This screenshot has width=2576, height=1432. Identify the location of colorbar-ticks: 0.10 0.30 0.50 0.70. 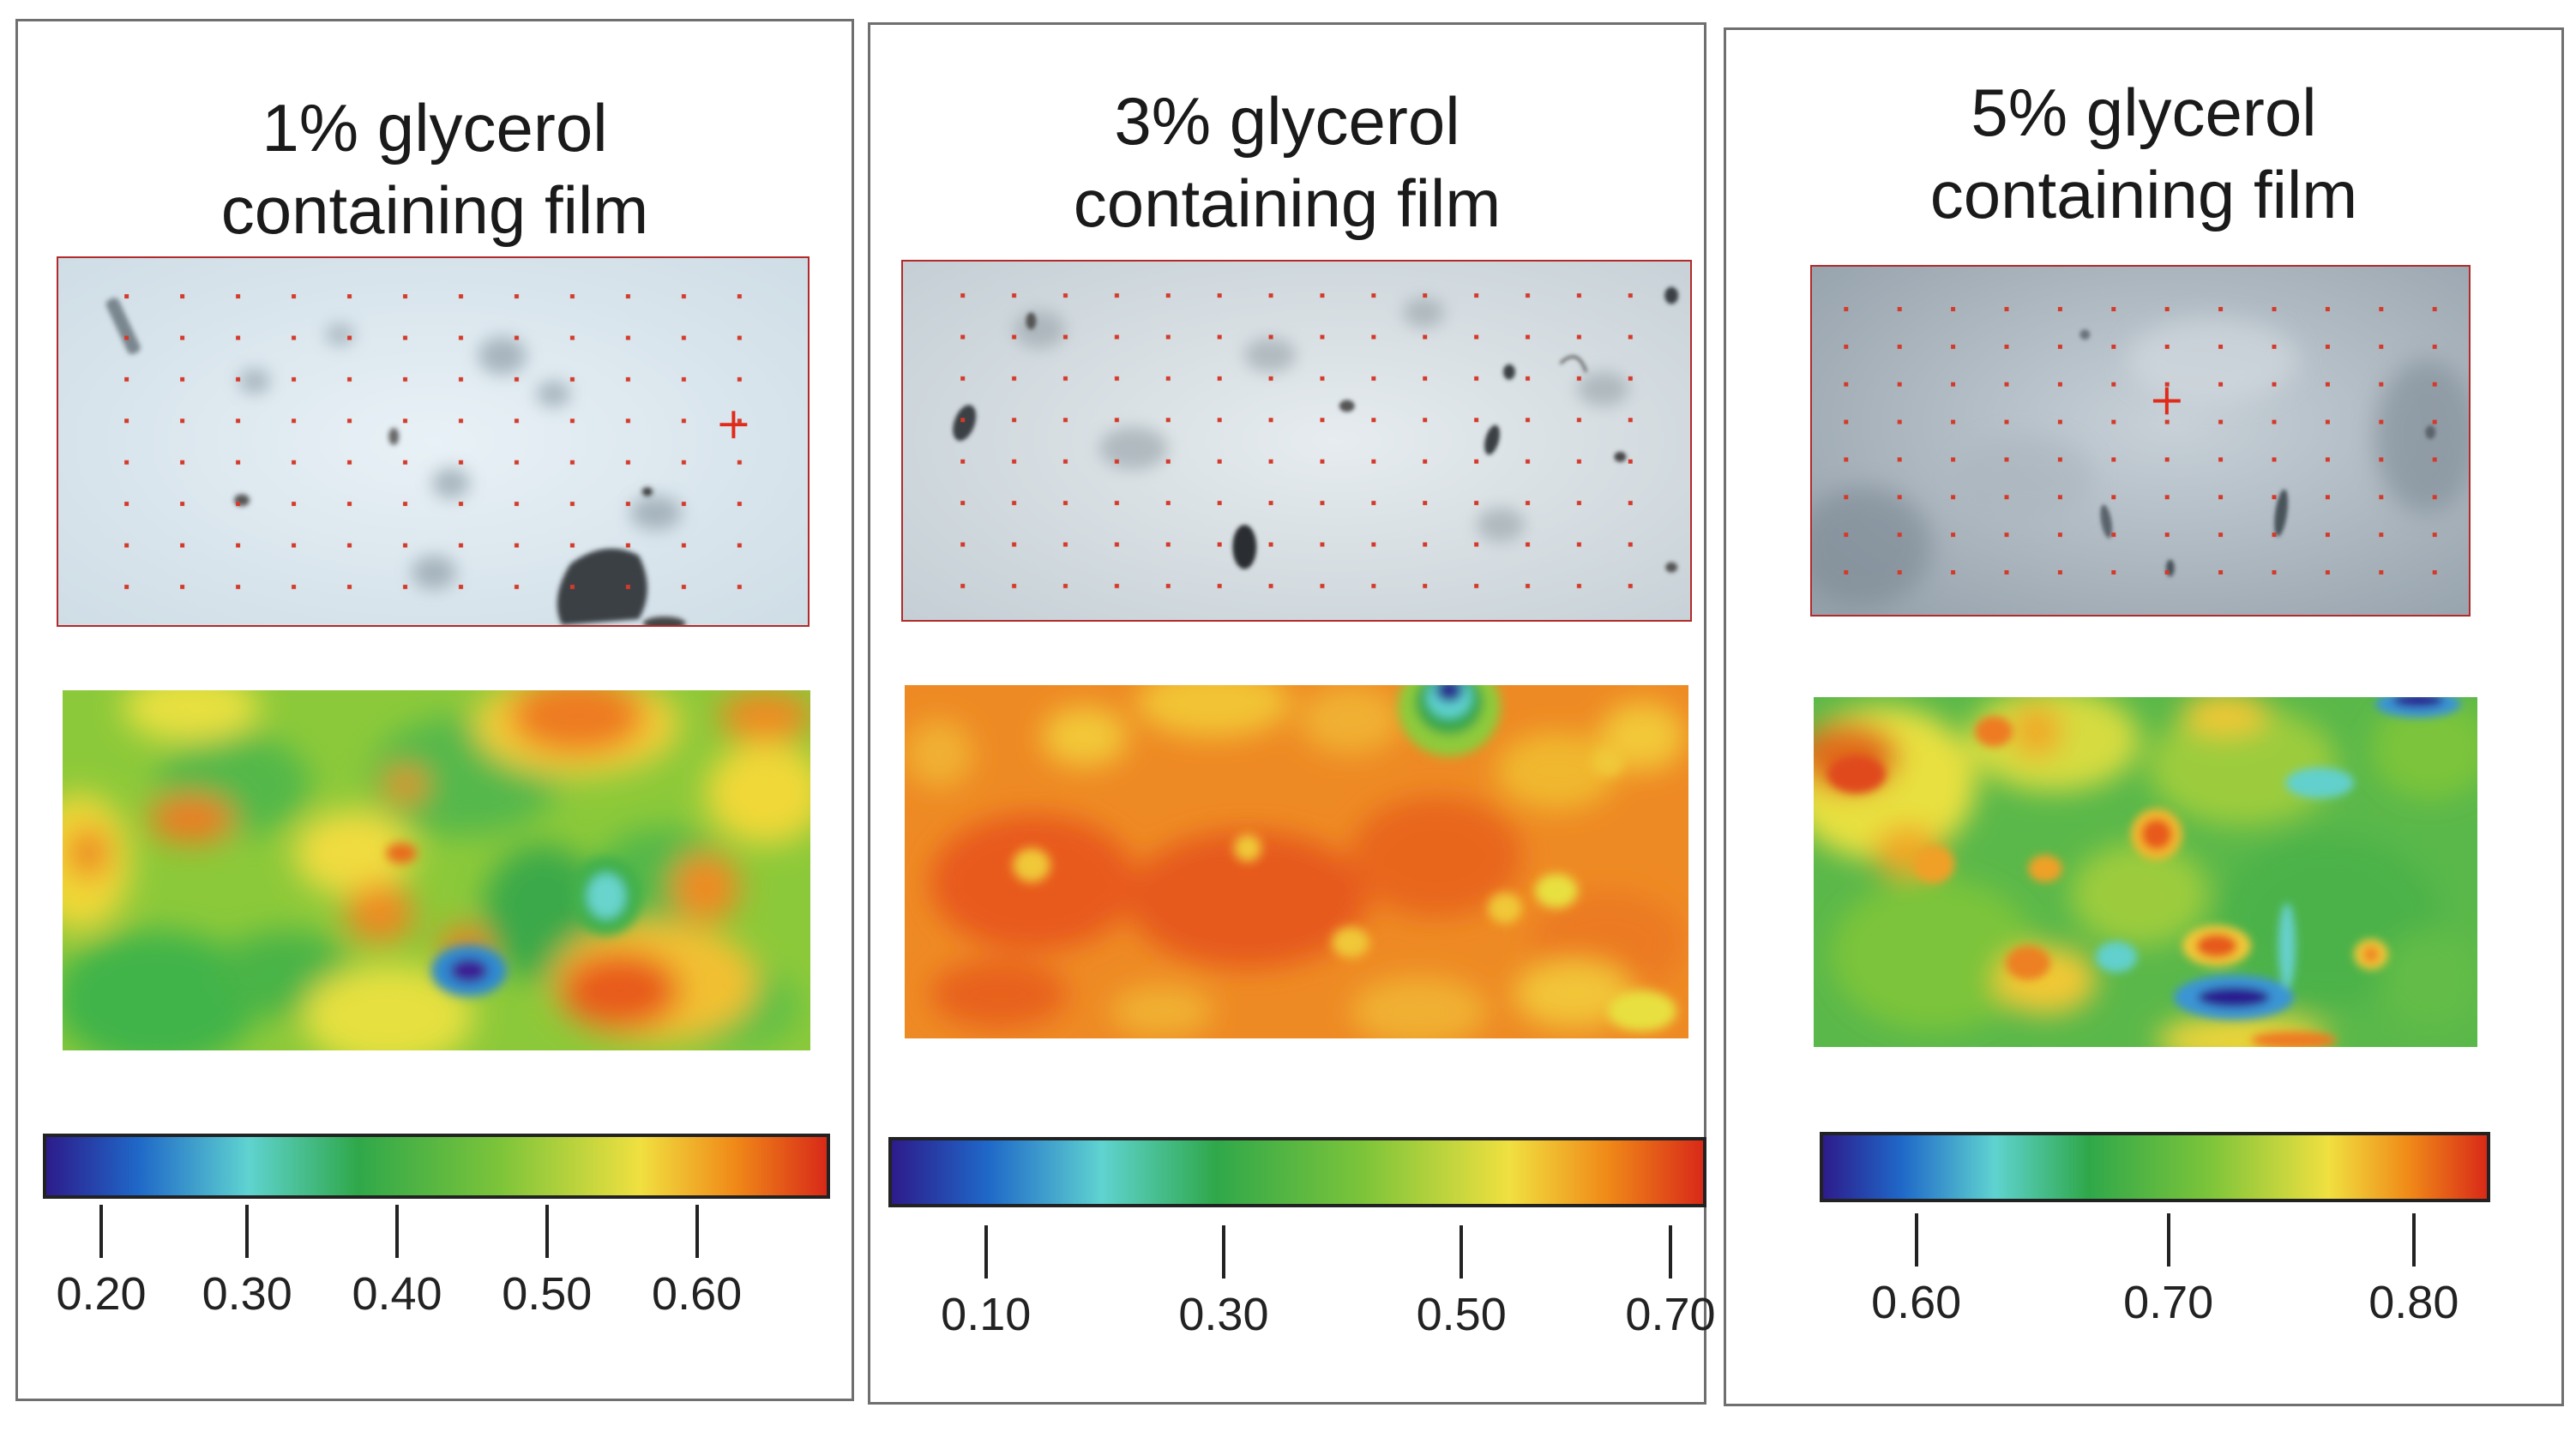
(1302, 1289).